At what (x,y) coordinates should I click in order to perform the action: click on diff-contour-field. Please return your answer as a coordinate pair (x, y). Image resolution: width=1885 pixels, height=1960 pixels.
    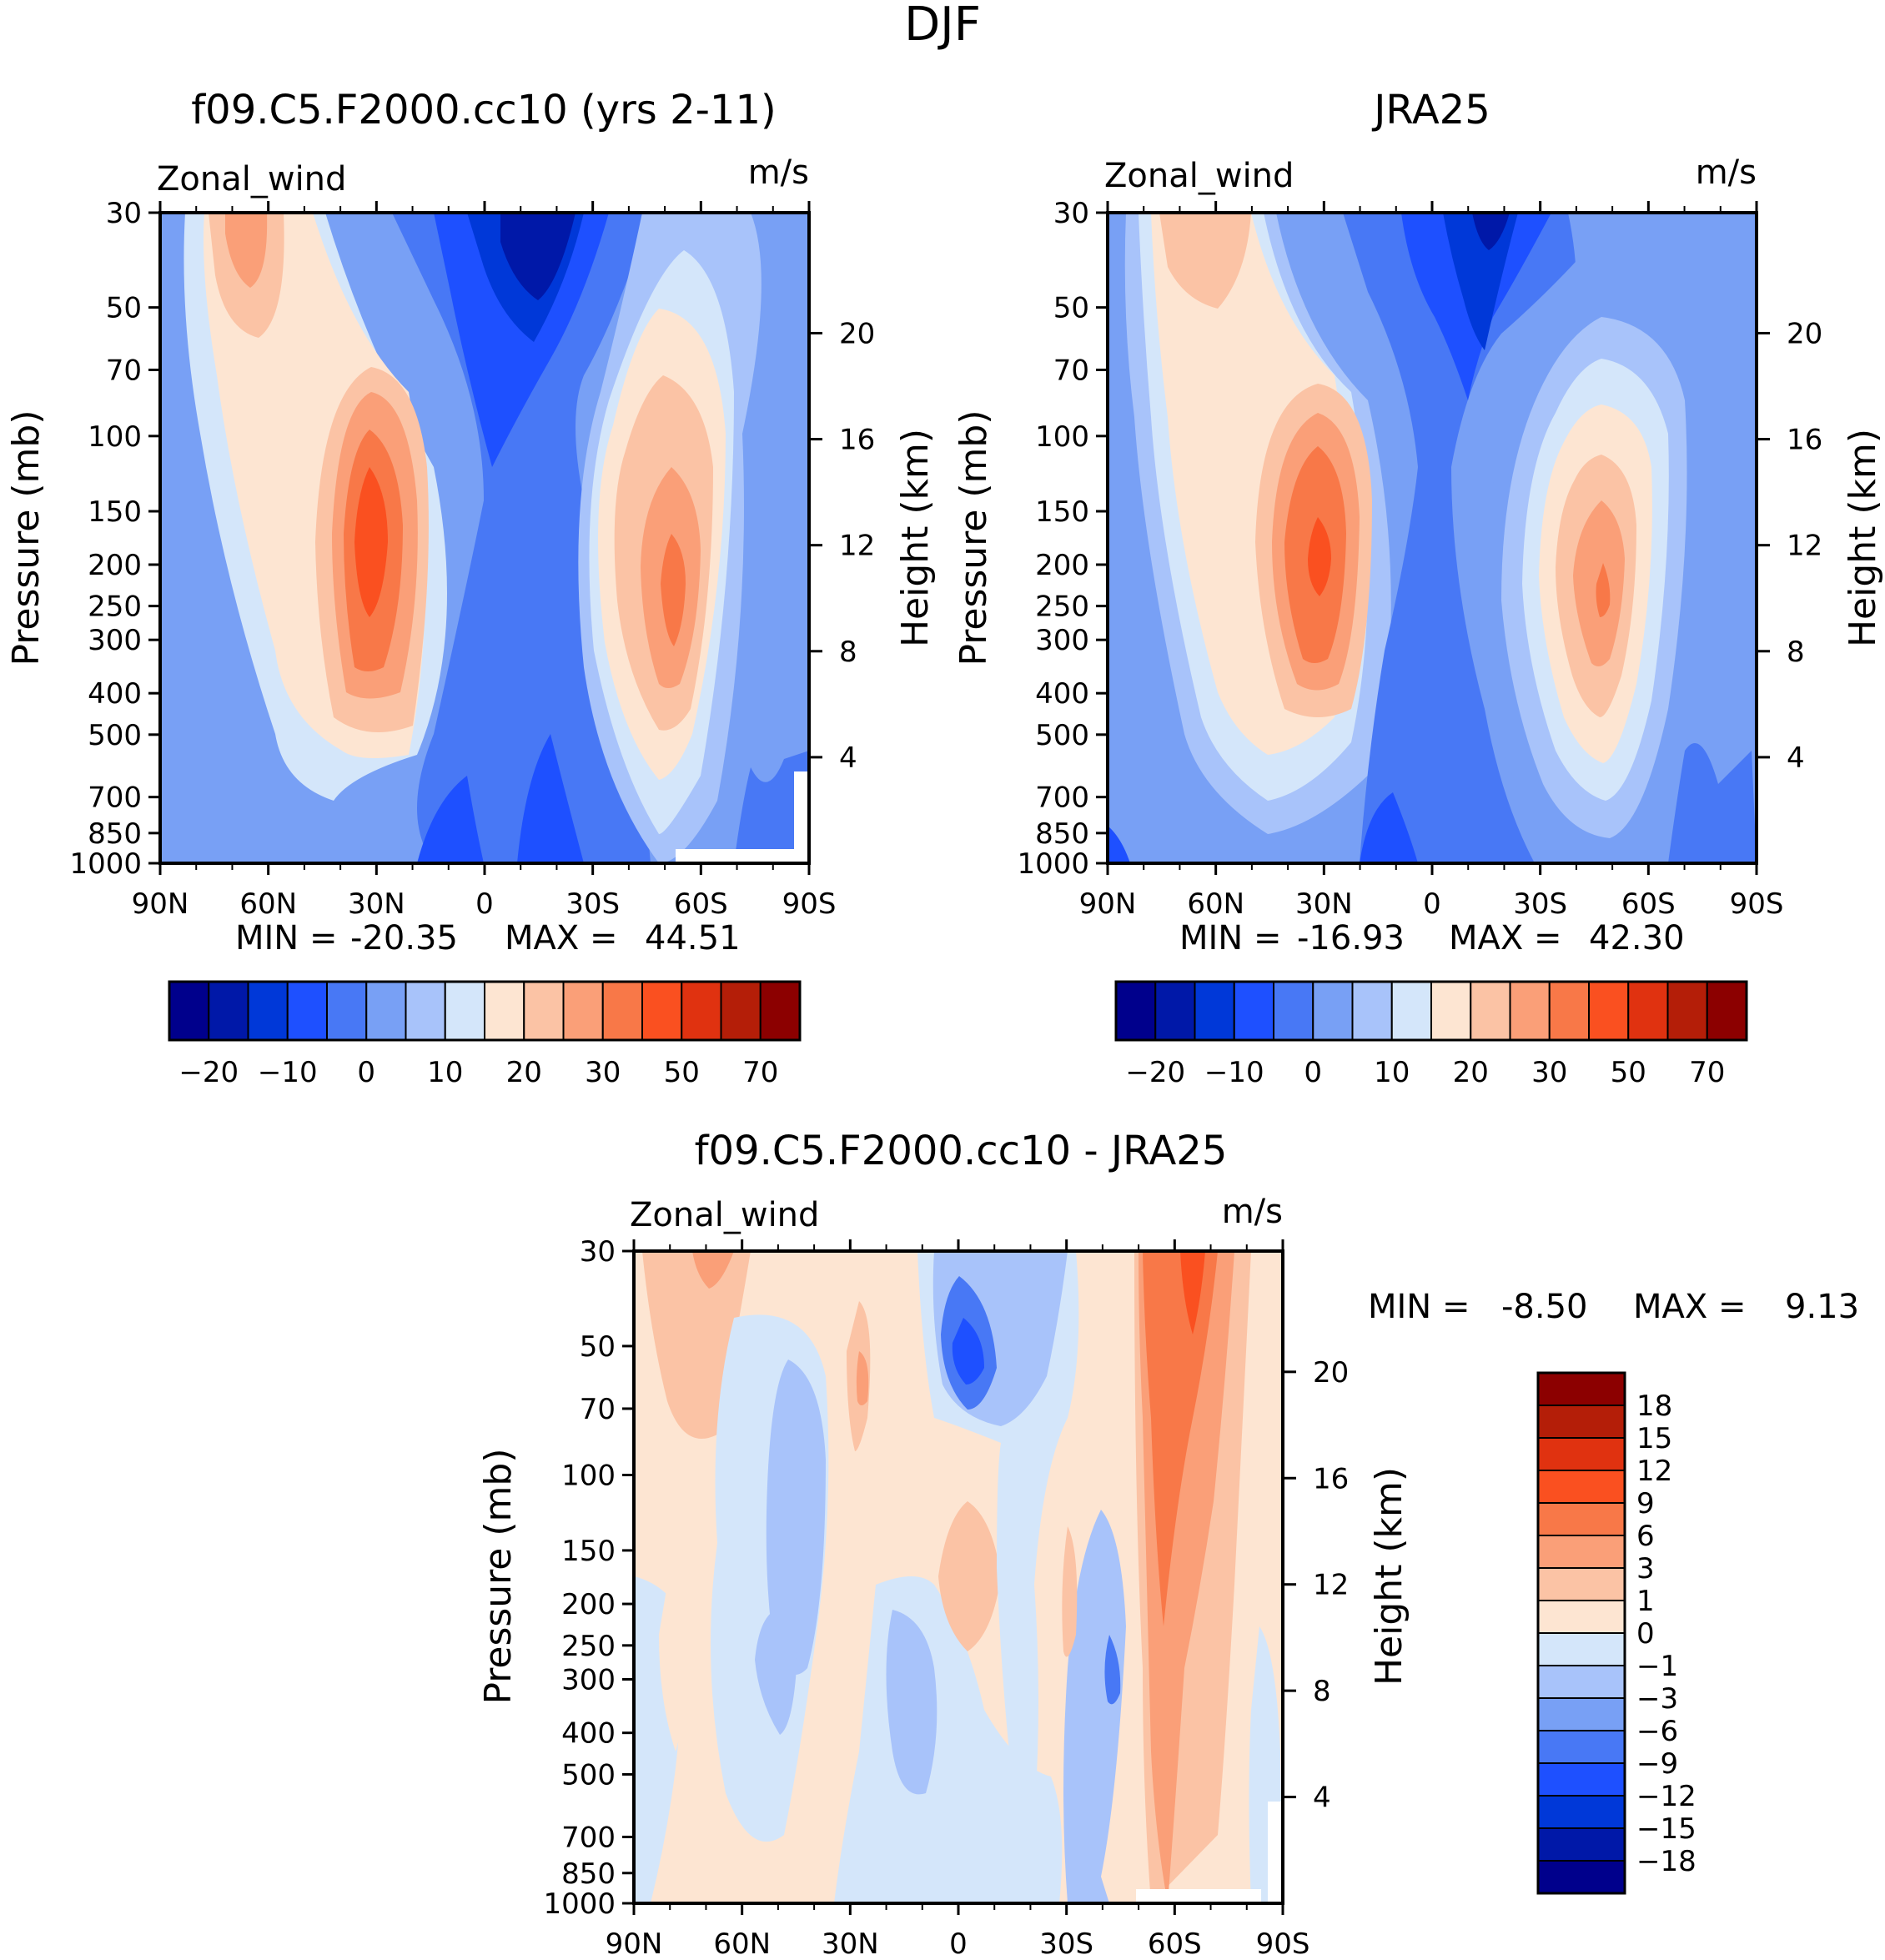
    Looking at the image, I should click on (959, 1577).